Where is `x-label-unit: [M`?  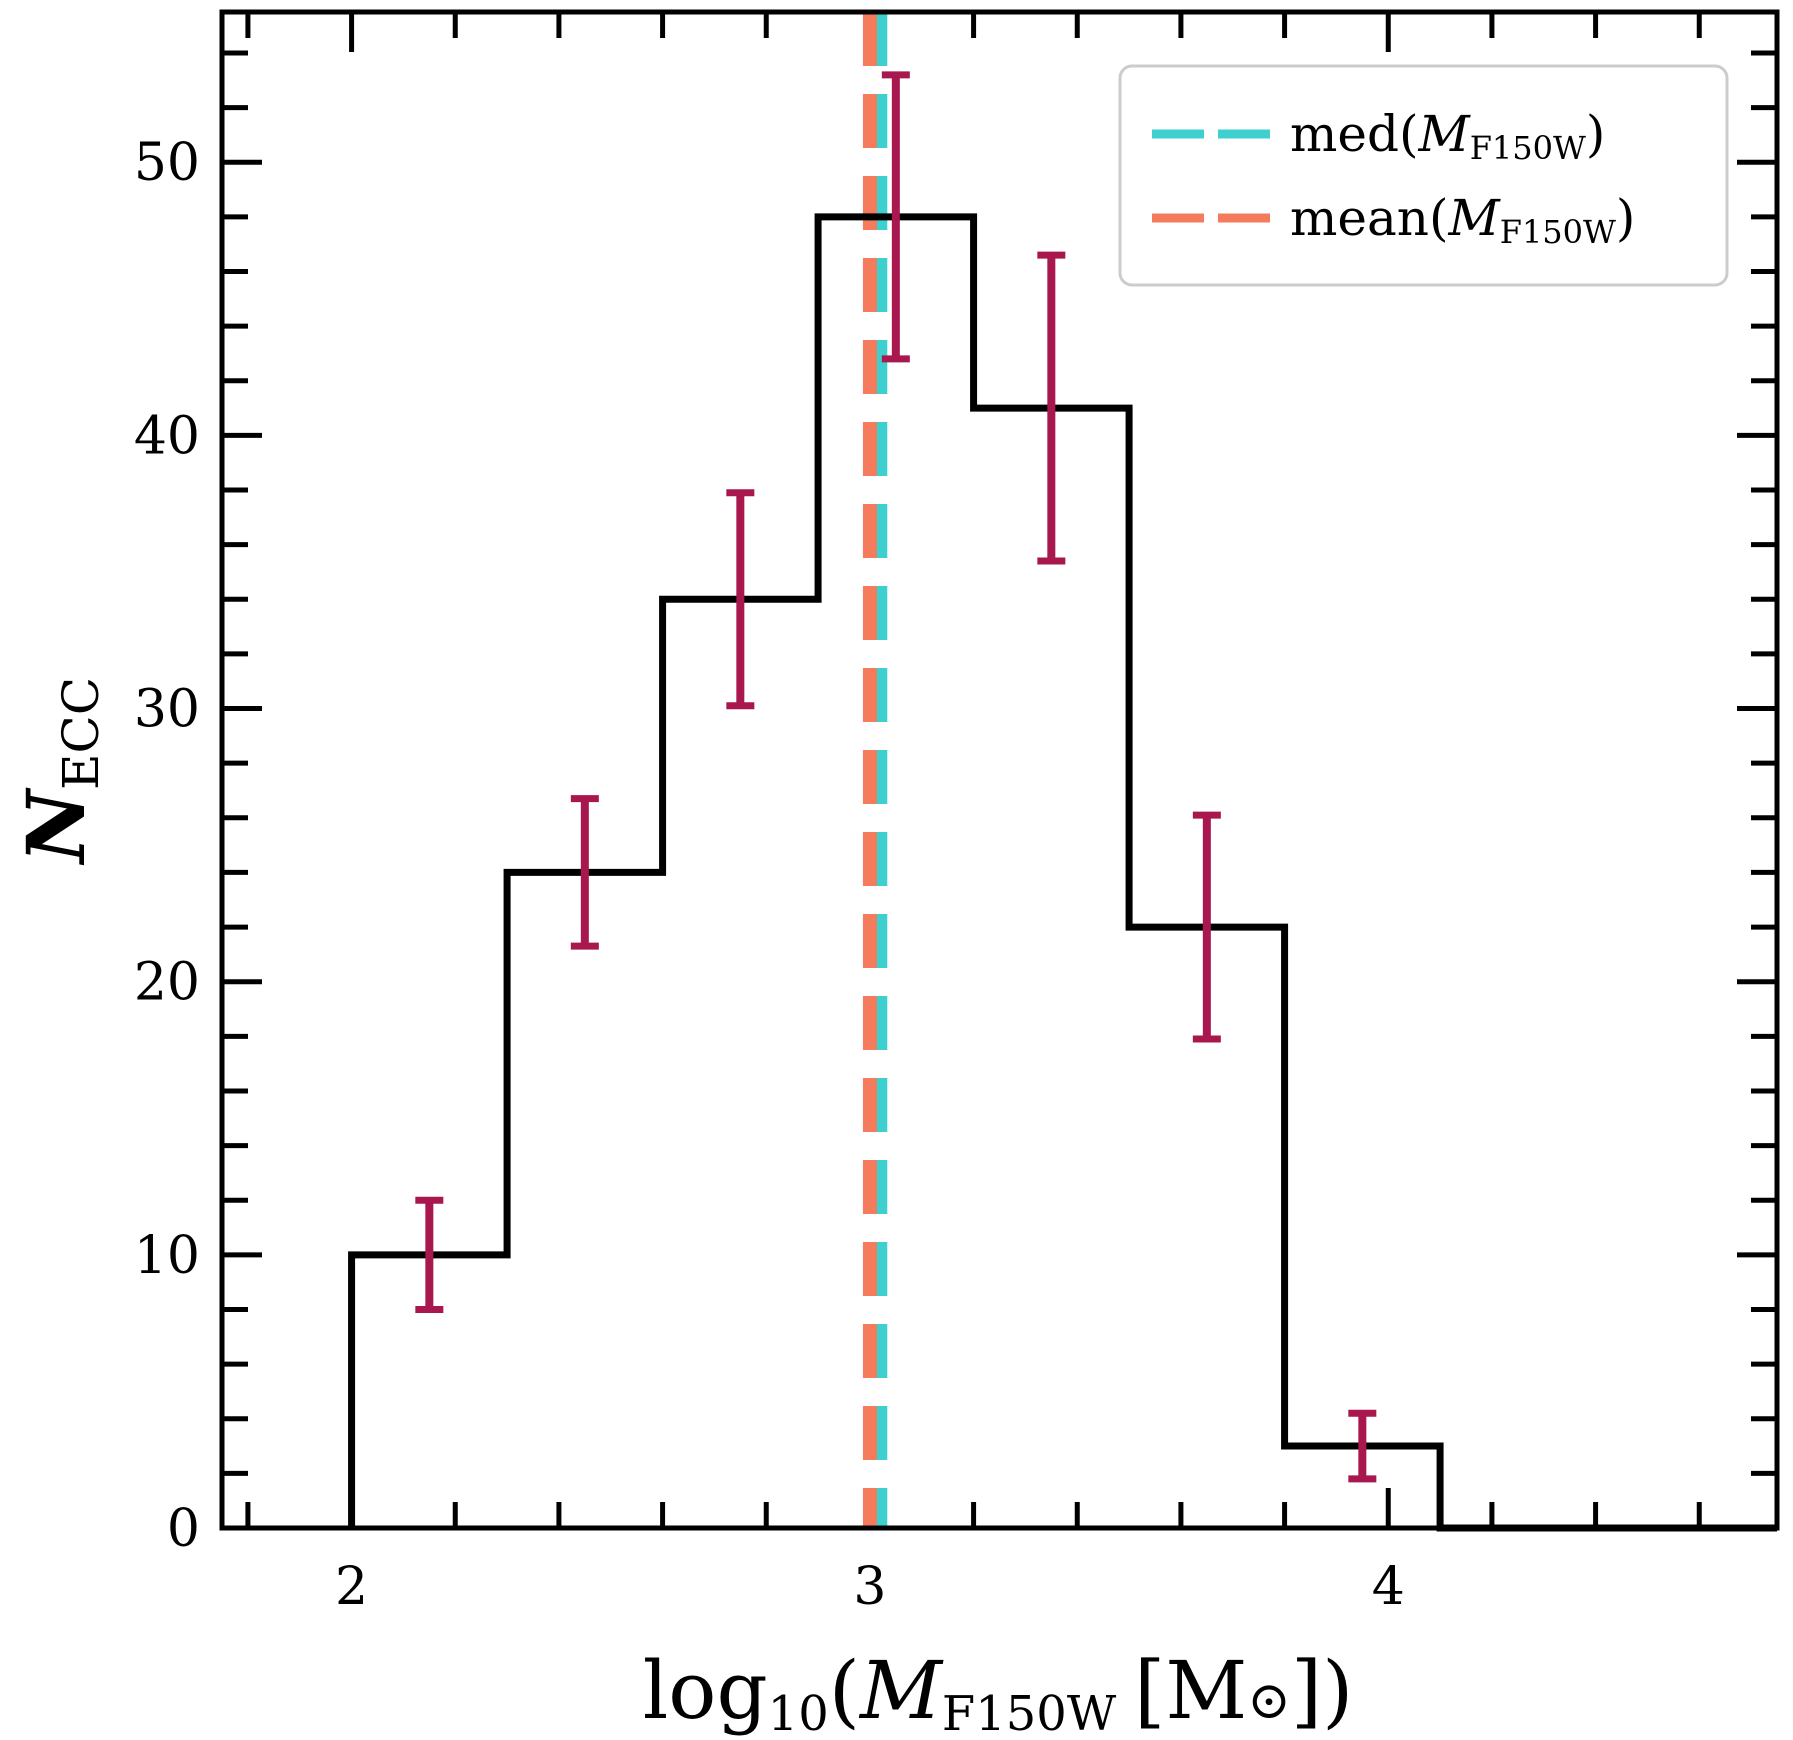 x-label-unit: [M is located at coordinates (1190, 1690).